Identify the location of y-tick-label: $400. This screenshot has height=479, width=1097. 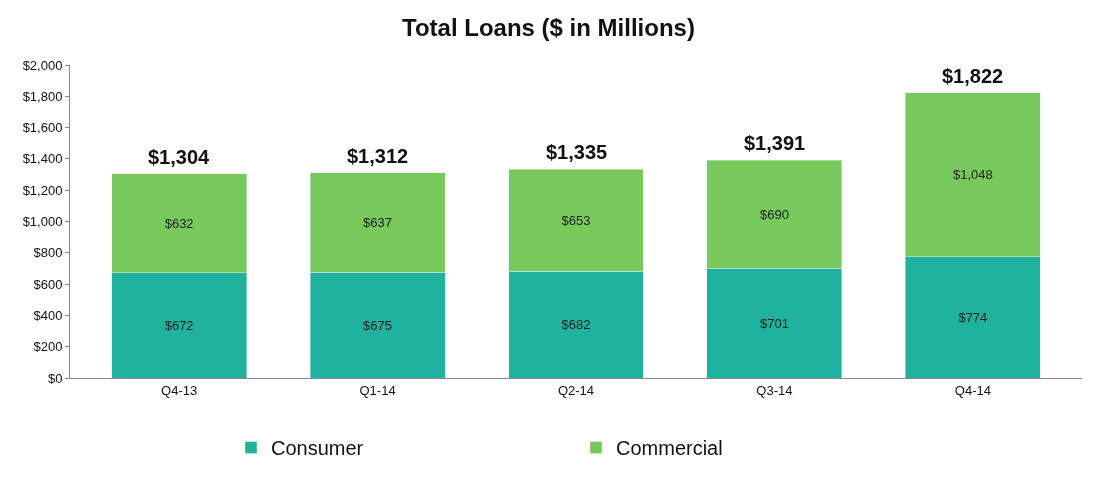
(48, 315).